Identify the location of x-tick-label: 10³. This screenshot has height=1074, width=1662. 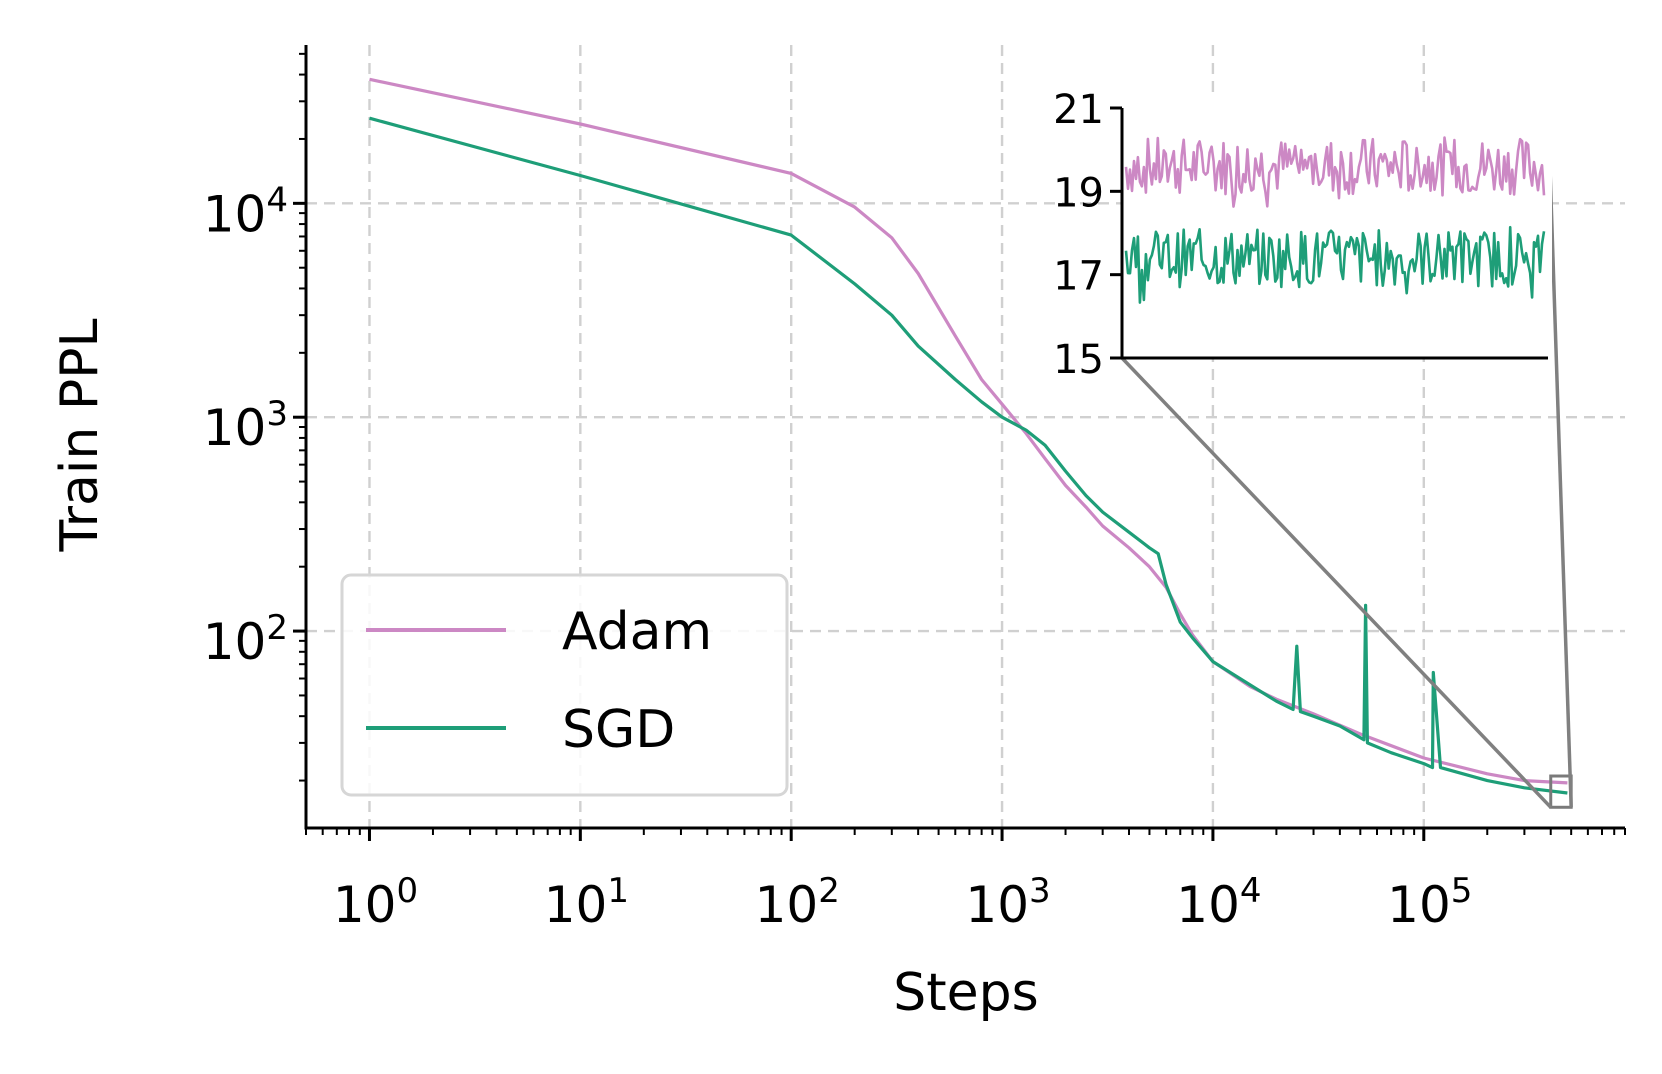
(1007, 902).